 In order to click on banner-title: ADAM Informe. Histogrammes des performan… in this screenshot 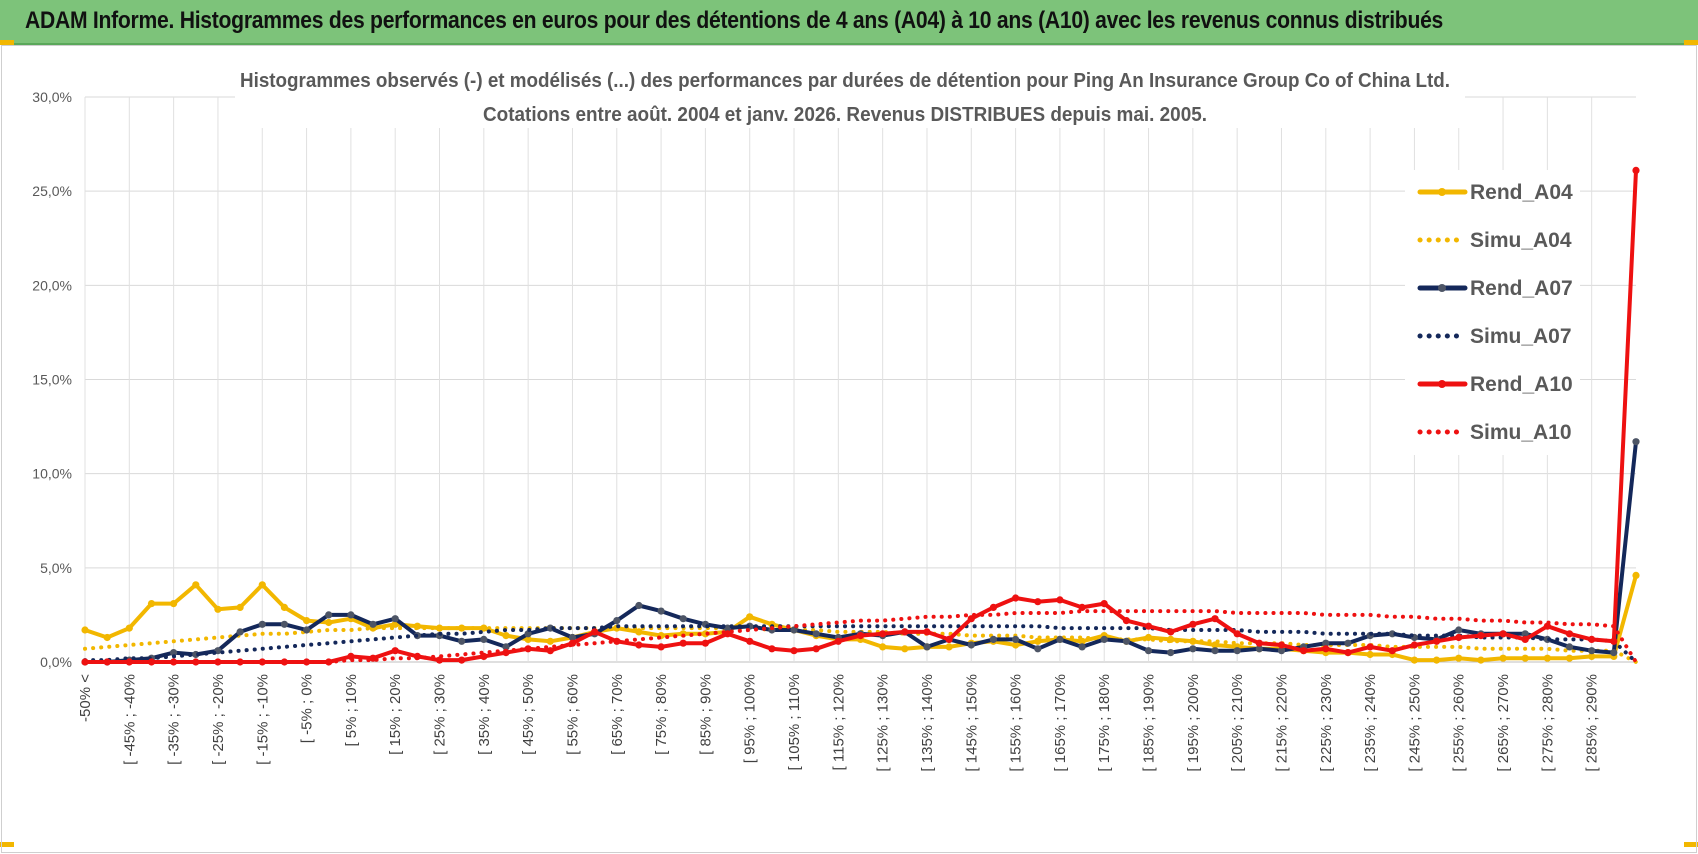, I will do `click(734, 20)`.